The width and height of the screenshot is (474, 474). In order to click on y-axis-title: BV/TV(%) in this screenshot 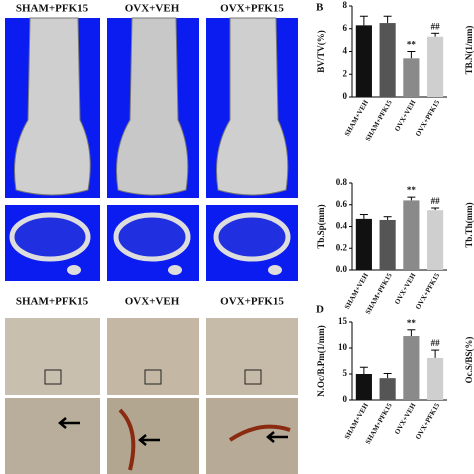, I will do `click(321, 51)`.